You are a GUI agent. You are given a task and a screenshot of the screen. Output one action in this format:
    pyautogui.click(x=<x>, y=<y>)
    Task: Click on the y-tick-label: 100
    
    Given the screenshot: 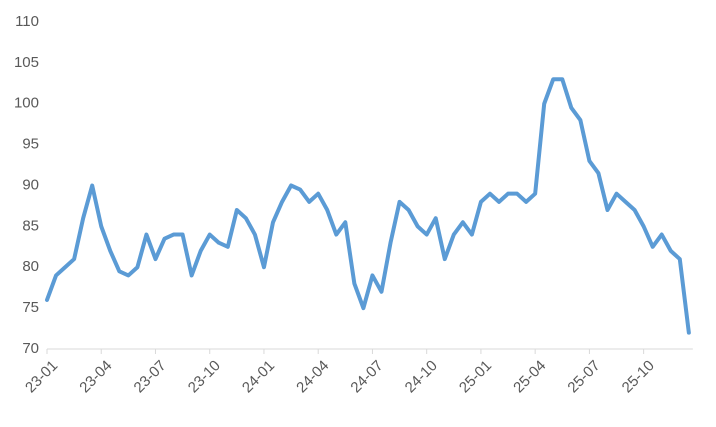 What is the action you would take?
    pyautogui.click(x=26, y=103)
    